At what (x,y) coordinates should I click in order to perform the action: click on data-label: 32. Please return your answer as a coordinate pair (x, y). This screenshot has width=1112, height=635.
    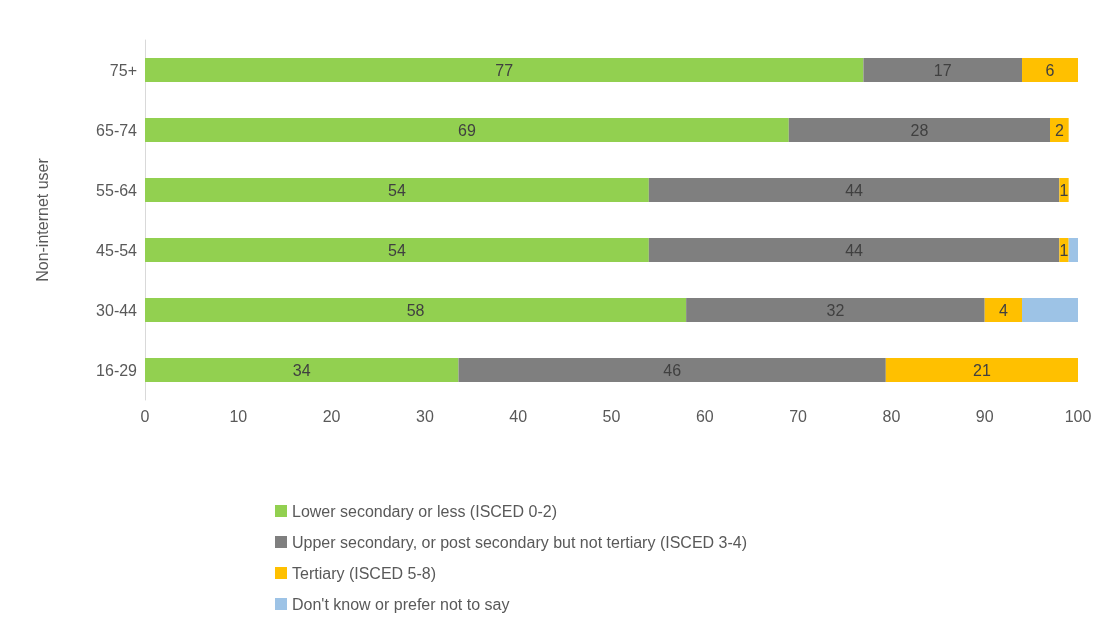
    Looking at the image, I should click on (835, 310).